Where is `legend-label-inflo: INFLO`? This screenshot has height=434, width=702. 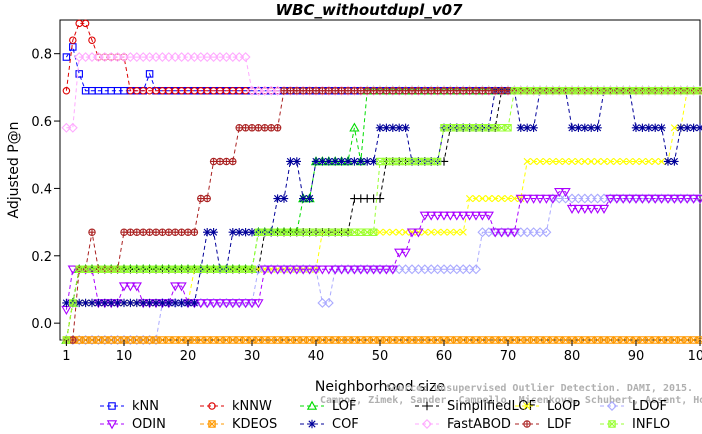 legend-label-inflo: INFLO is located at coordinates (651, 424).